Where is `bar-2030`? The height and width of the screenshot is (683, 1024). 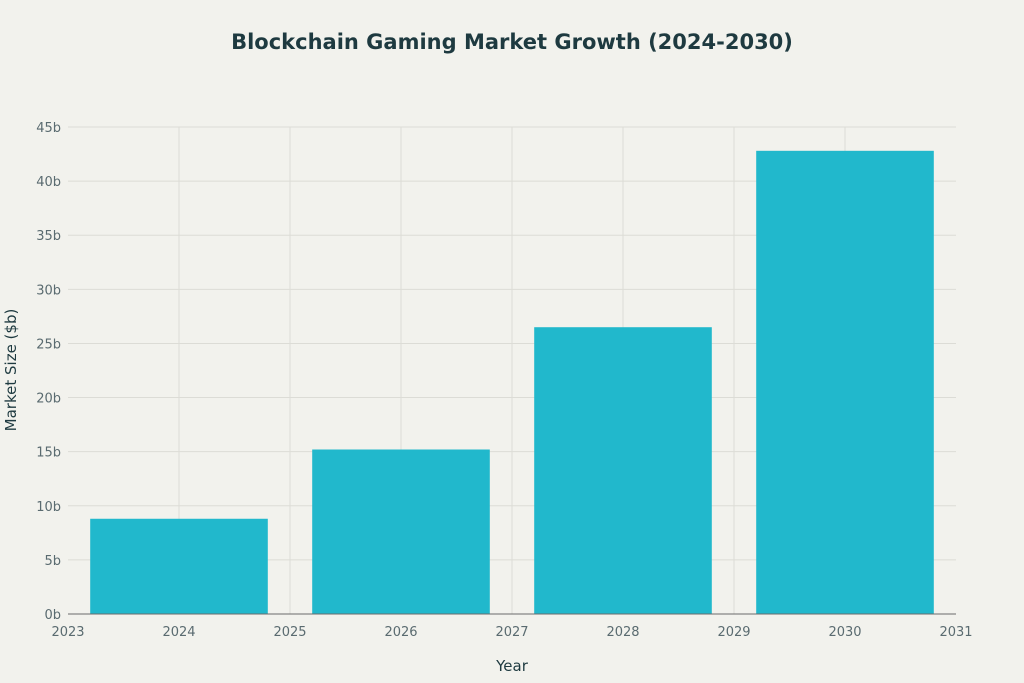 bar-2030 is located at coordinates (845, 382).